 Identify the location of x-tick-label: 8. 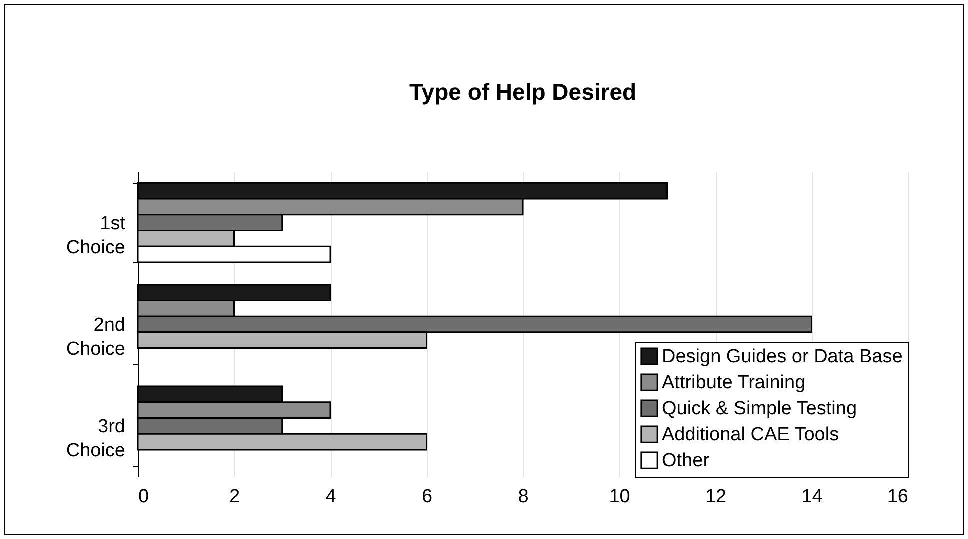
(523, 497).